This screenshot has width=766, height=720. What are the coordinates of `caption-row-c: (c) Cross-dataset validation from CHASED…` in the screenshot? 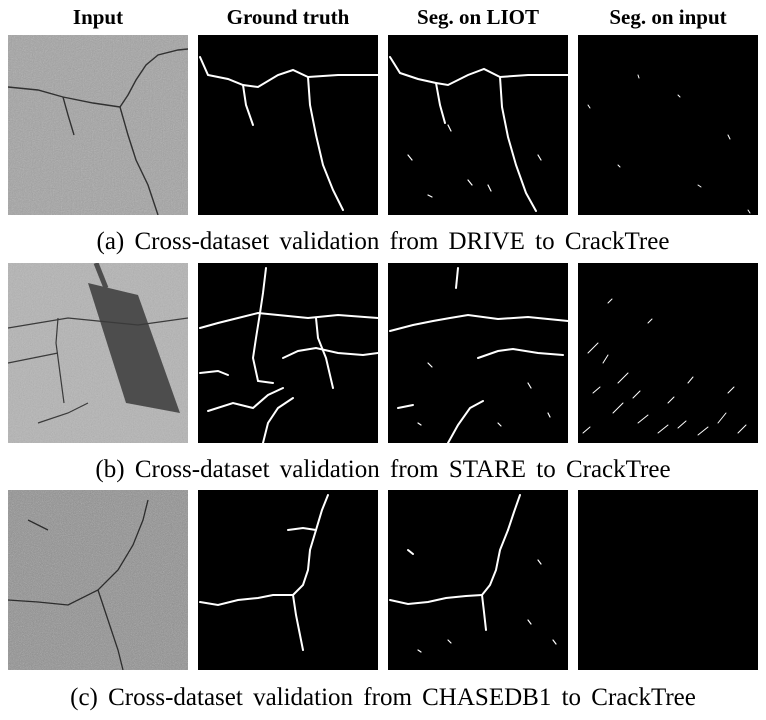 It's located at (383, 697).